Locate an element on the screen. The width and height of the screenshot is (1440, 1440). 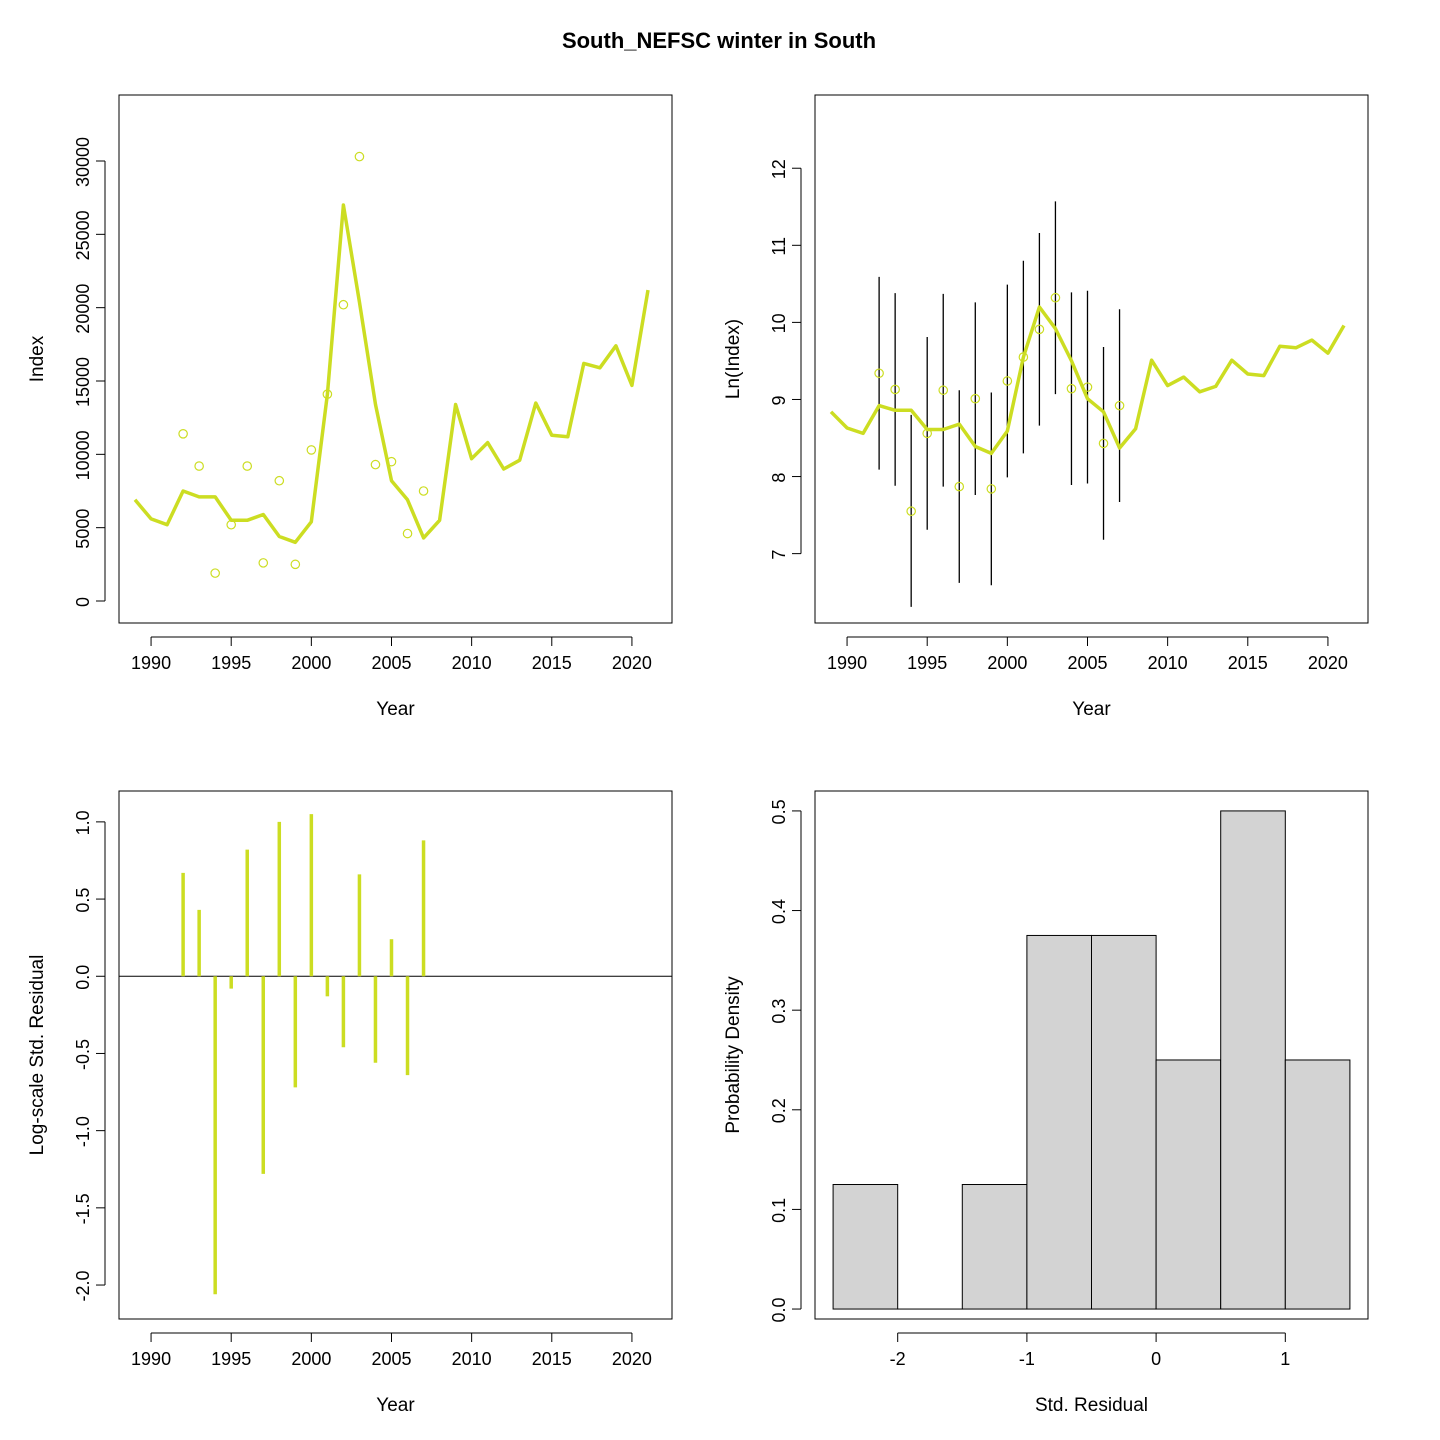
y-tick-label: 20000 is located at coordinates (83, 309).